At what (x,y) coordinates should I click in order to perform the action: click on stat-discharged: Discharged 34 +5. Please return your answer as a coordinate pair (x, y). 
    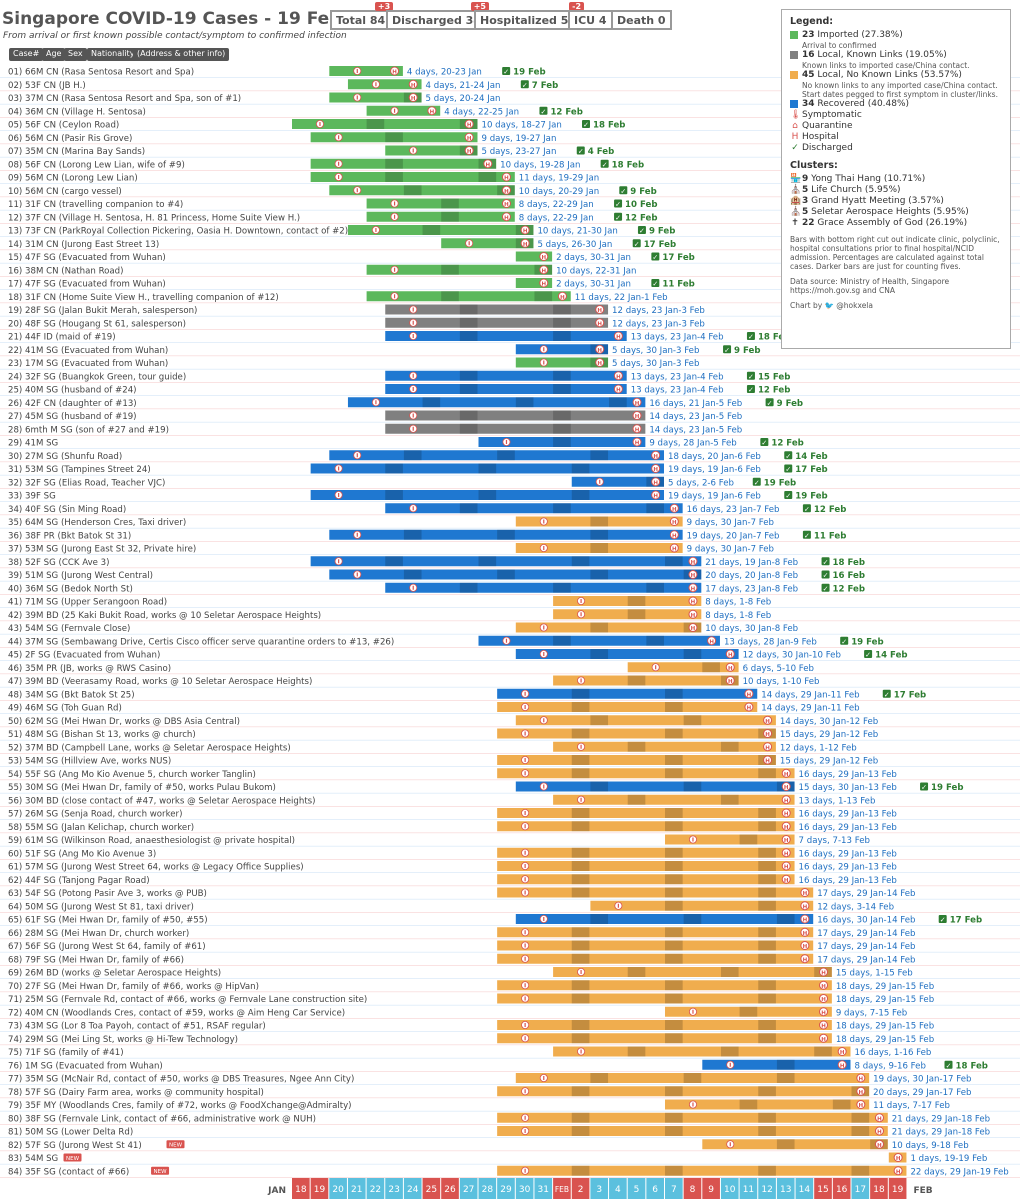
    Looking at the image, I should click on (437, 16).